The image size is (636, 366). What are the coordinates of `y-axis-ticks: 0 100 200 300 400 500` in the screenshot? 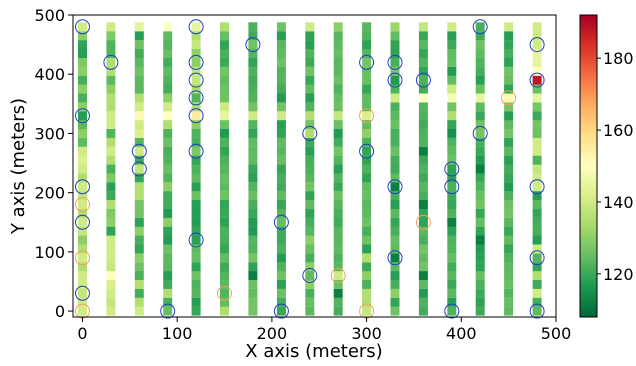 It's located at (53, 163).